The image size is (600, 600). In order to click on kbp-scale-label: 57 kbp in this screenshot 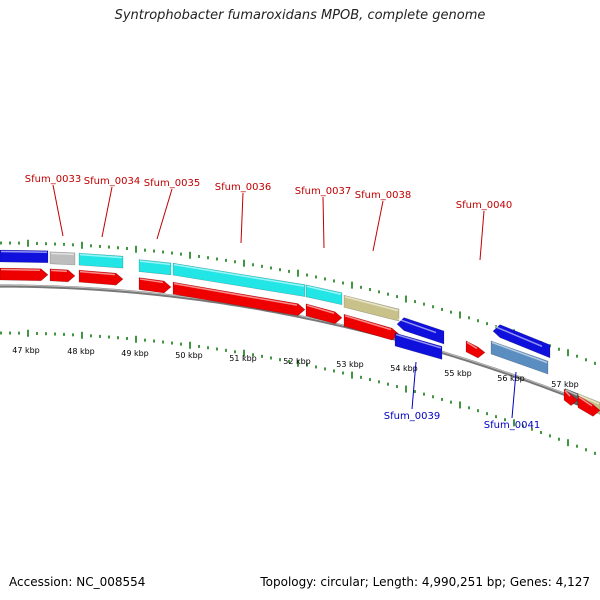, I will do `click(565, 384)`.